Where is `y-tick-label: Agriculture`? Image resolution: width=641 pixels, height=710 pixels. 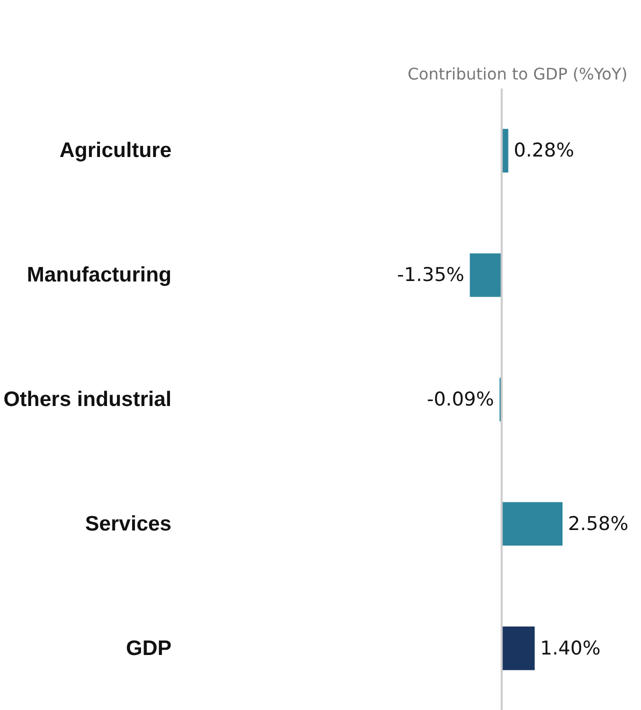 y-tick-label: Agriculture is located at coordinates (115, 150).